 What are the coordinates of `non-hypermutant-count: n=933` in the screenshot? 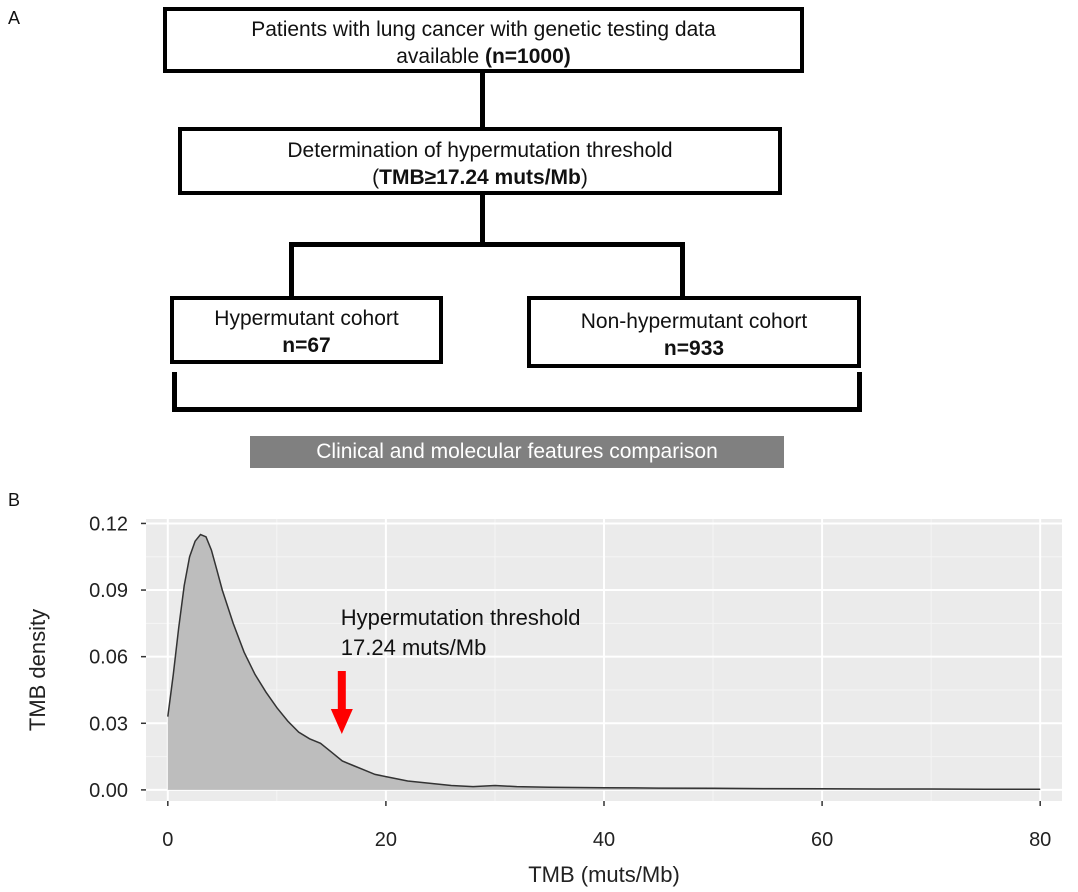 It's located at (694, 348).